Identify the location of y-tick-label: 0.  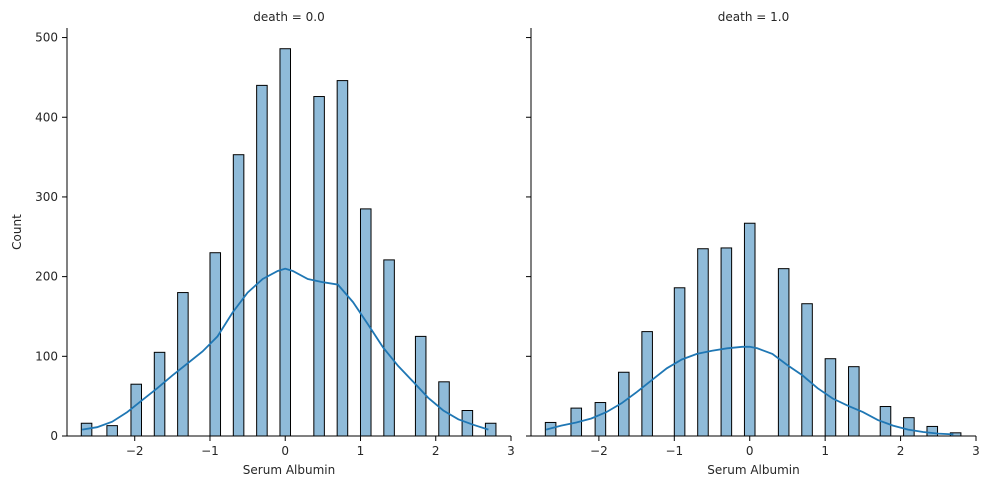
(54, 436).